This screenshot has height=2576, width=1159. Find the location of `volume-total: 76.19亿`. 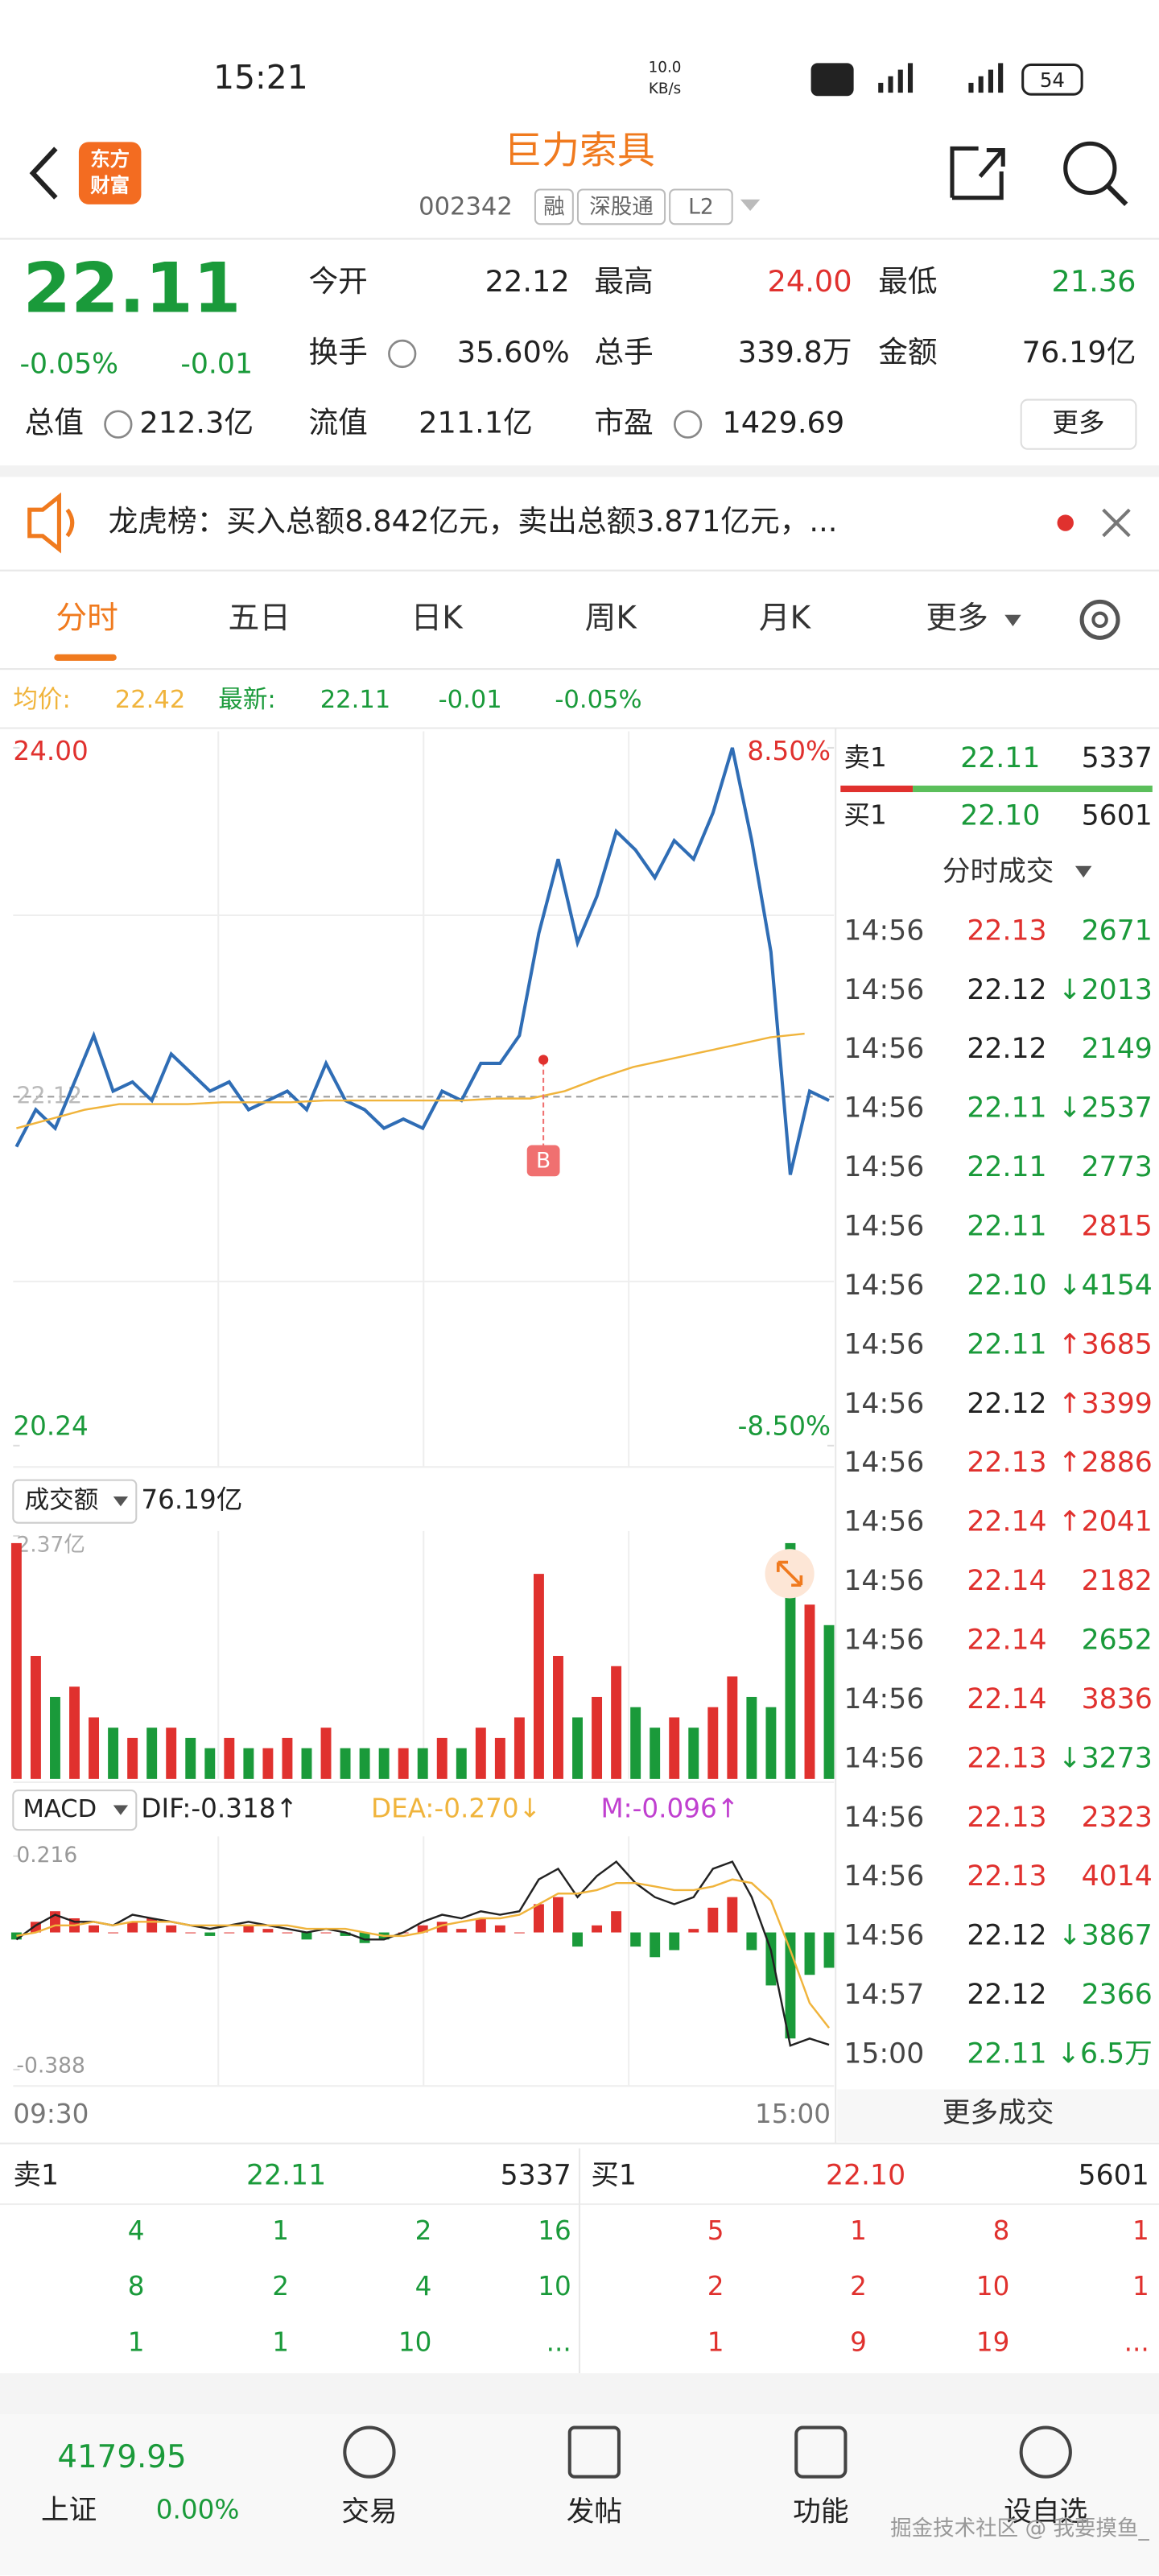

volume-total: 76.19亿 is located at coordinates (191, 1499).